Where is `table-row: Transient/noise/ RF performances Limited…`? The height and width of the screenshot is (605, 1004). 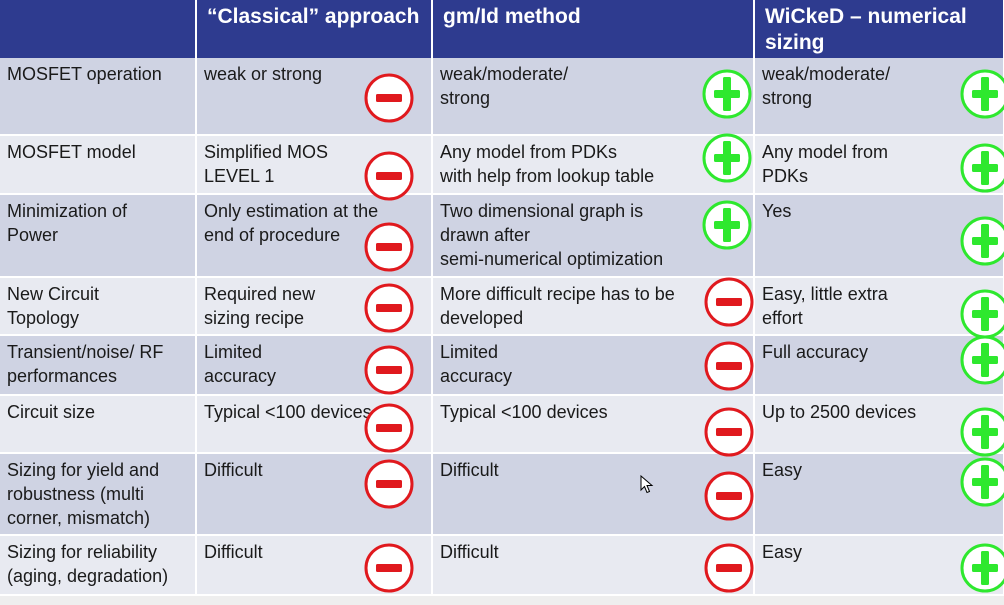
table-row: Transient/noise/ RF performances Limited… is located at coordinates (502, 366).